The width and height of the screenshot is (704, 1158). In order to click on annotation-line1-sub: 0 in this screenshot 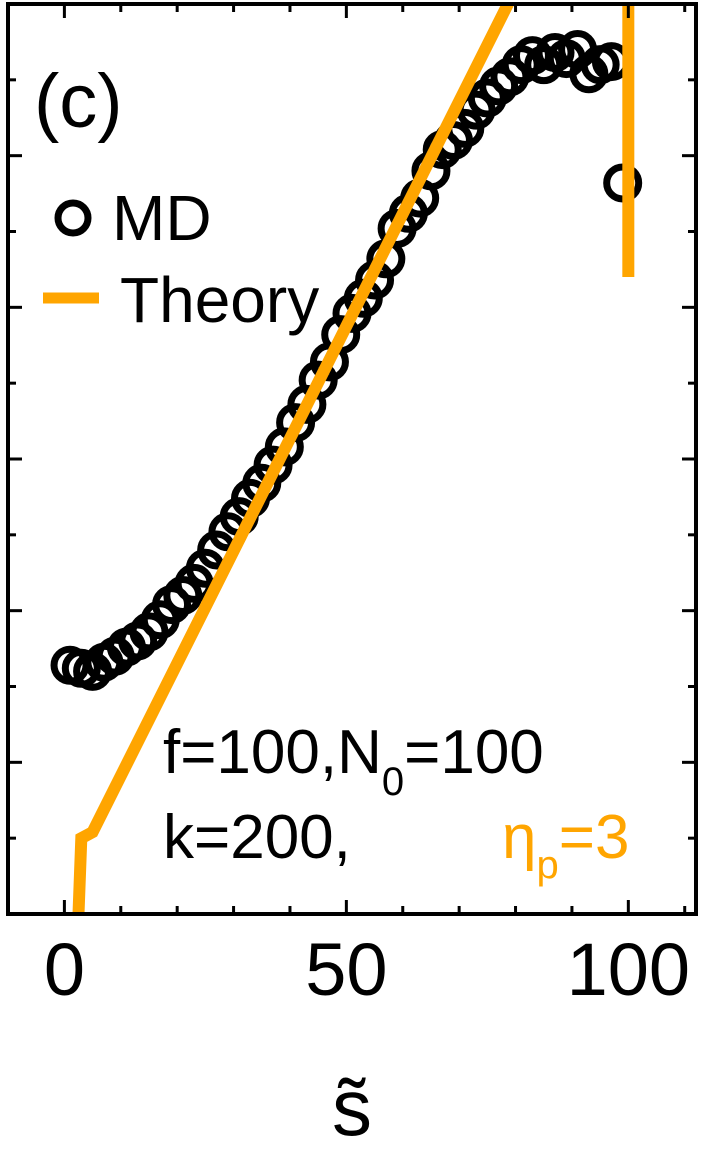, I will do `click(393, 782)`.